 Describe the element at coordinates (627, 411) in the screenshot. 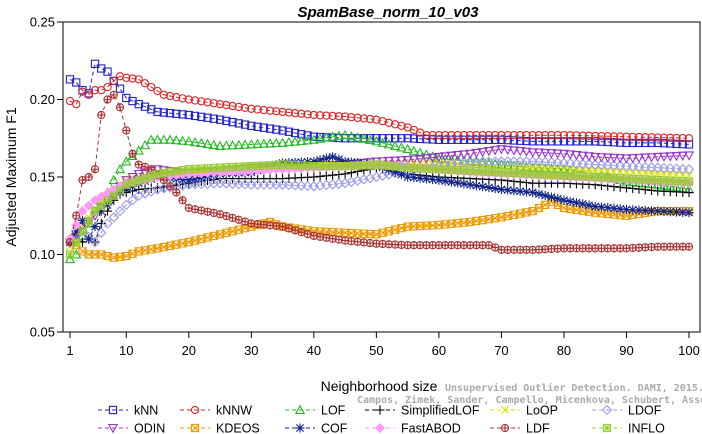

I see `legend-item-ldof: LDOF` at that location.